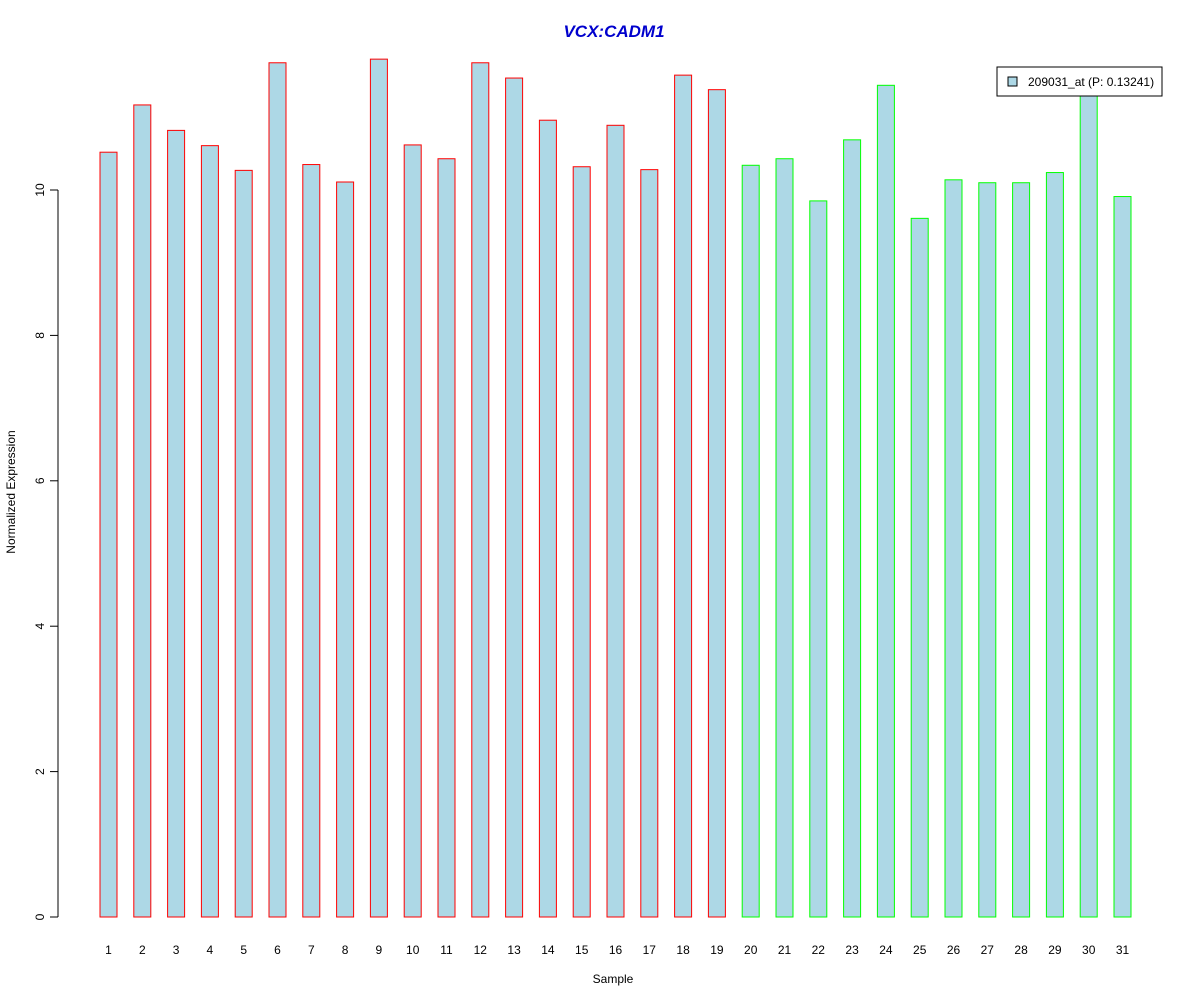 Image resolution: width=1200 pixels, height=1000 pixels. Describe the element at coordinates (819, 950) in the screenshot. I see `x-tick-label: 22` at that location.